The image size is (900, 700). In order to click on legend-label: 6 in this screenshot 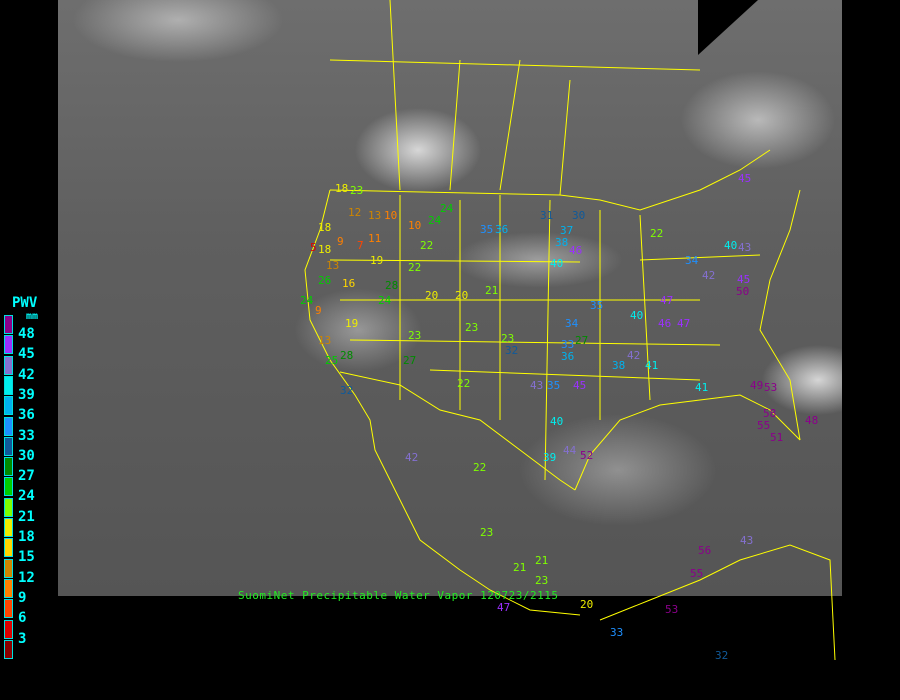, I will do `click(22, 618)`.